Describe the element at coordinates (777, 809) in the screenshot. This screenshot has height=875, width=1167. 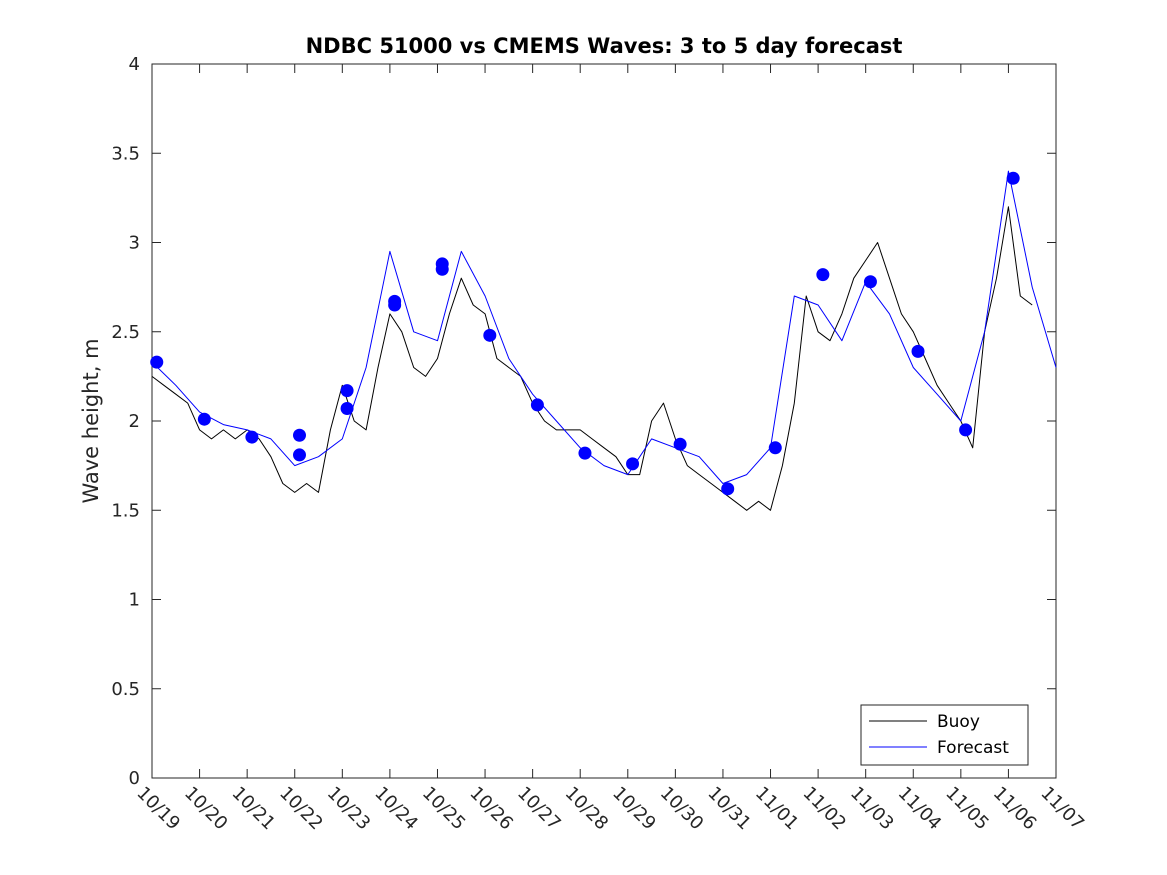
I see `x-tick-label: 11/01` at that location.